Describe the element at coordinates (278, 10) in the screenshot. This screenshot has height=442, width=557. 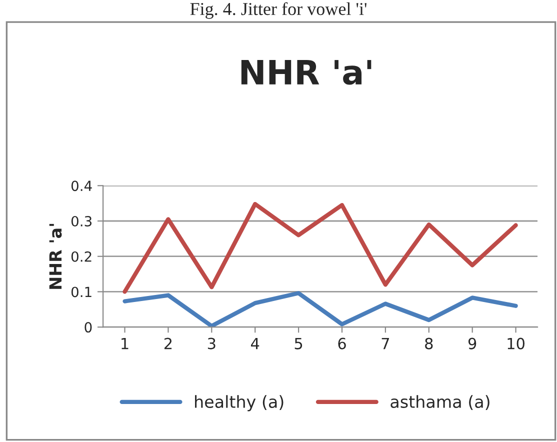
I see `caption: Fig. 4. Jitter for vowel 'i'` at that location.